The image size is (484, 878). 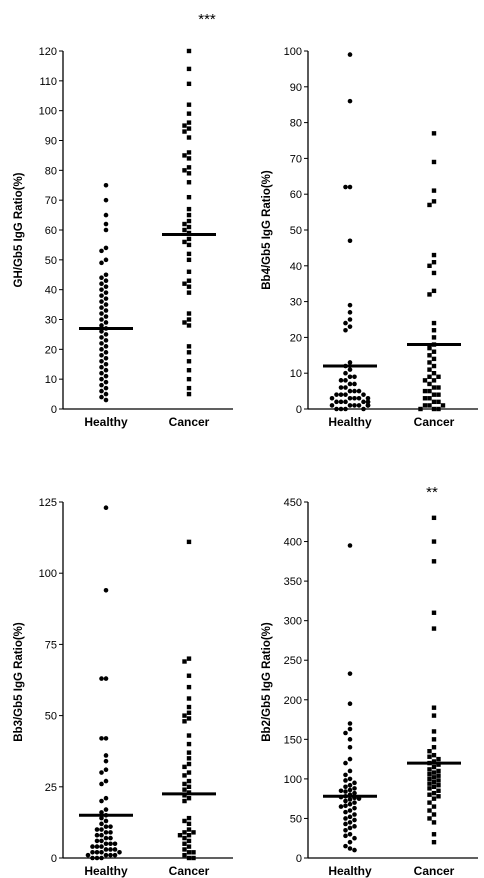 What do you see at coordinates (48, 574) in the screenshot?
I see `y-tick-label: 100` at bounding box center [48, 574].